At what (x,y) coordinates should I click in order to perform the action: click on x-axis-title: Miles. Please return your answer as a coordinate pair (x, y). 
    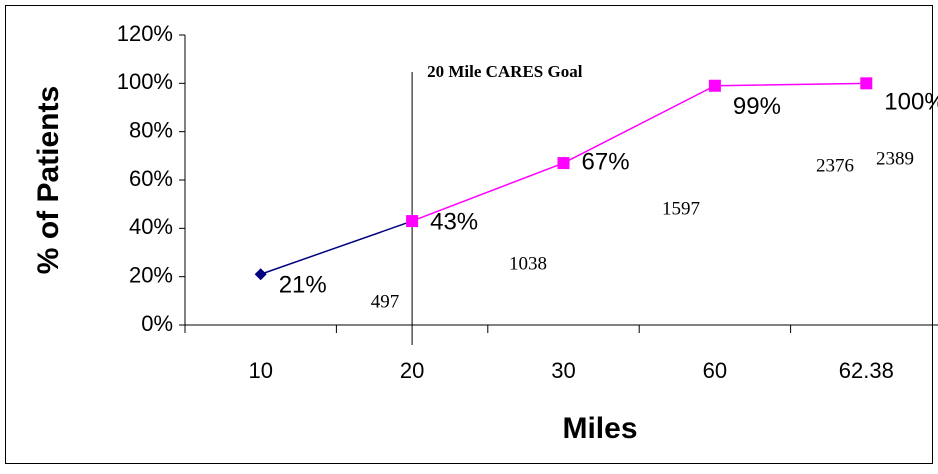
    Looking at the image, I should click on (599, 428).